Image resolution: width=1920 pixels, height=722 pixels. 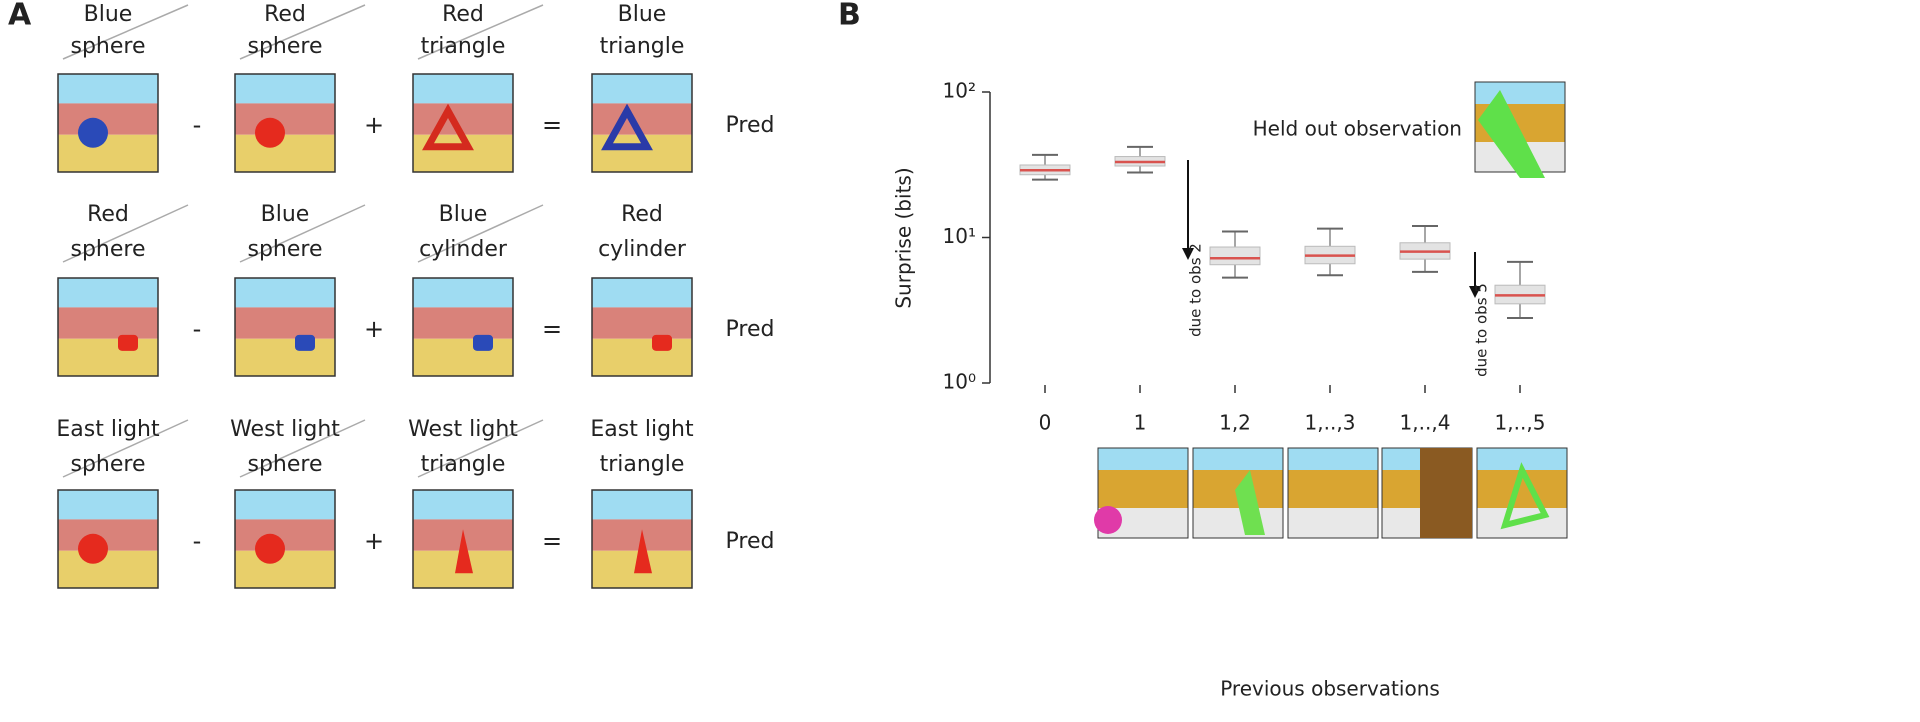 I want to click on x-tick-label: 1,..,5, so click(x=1520, y=423).